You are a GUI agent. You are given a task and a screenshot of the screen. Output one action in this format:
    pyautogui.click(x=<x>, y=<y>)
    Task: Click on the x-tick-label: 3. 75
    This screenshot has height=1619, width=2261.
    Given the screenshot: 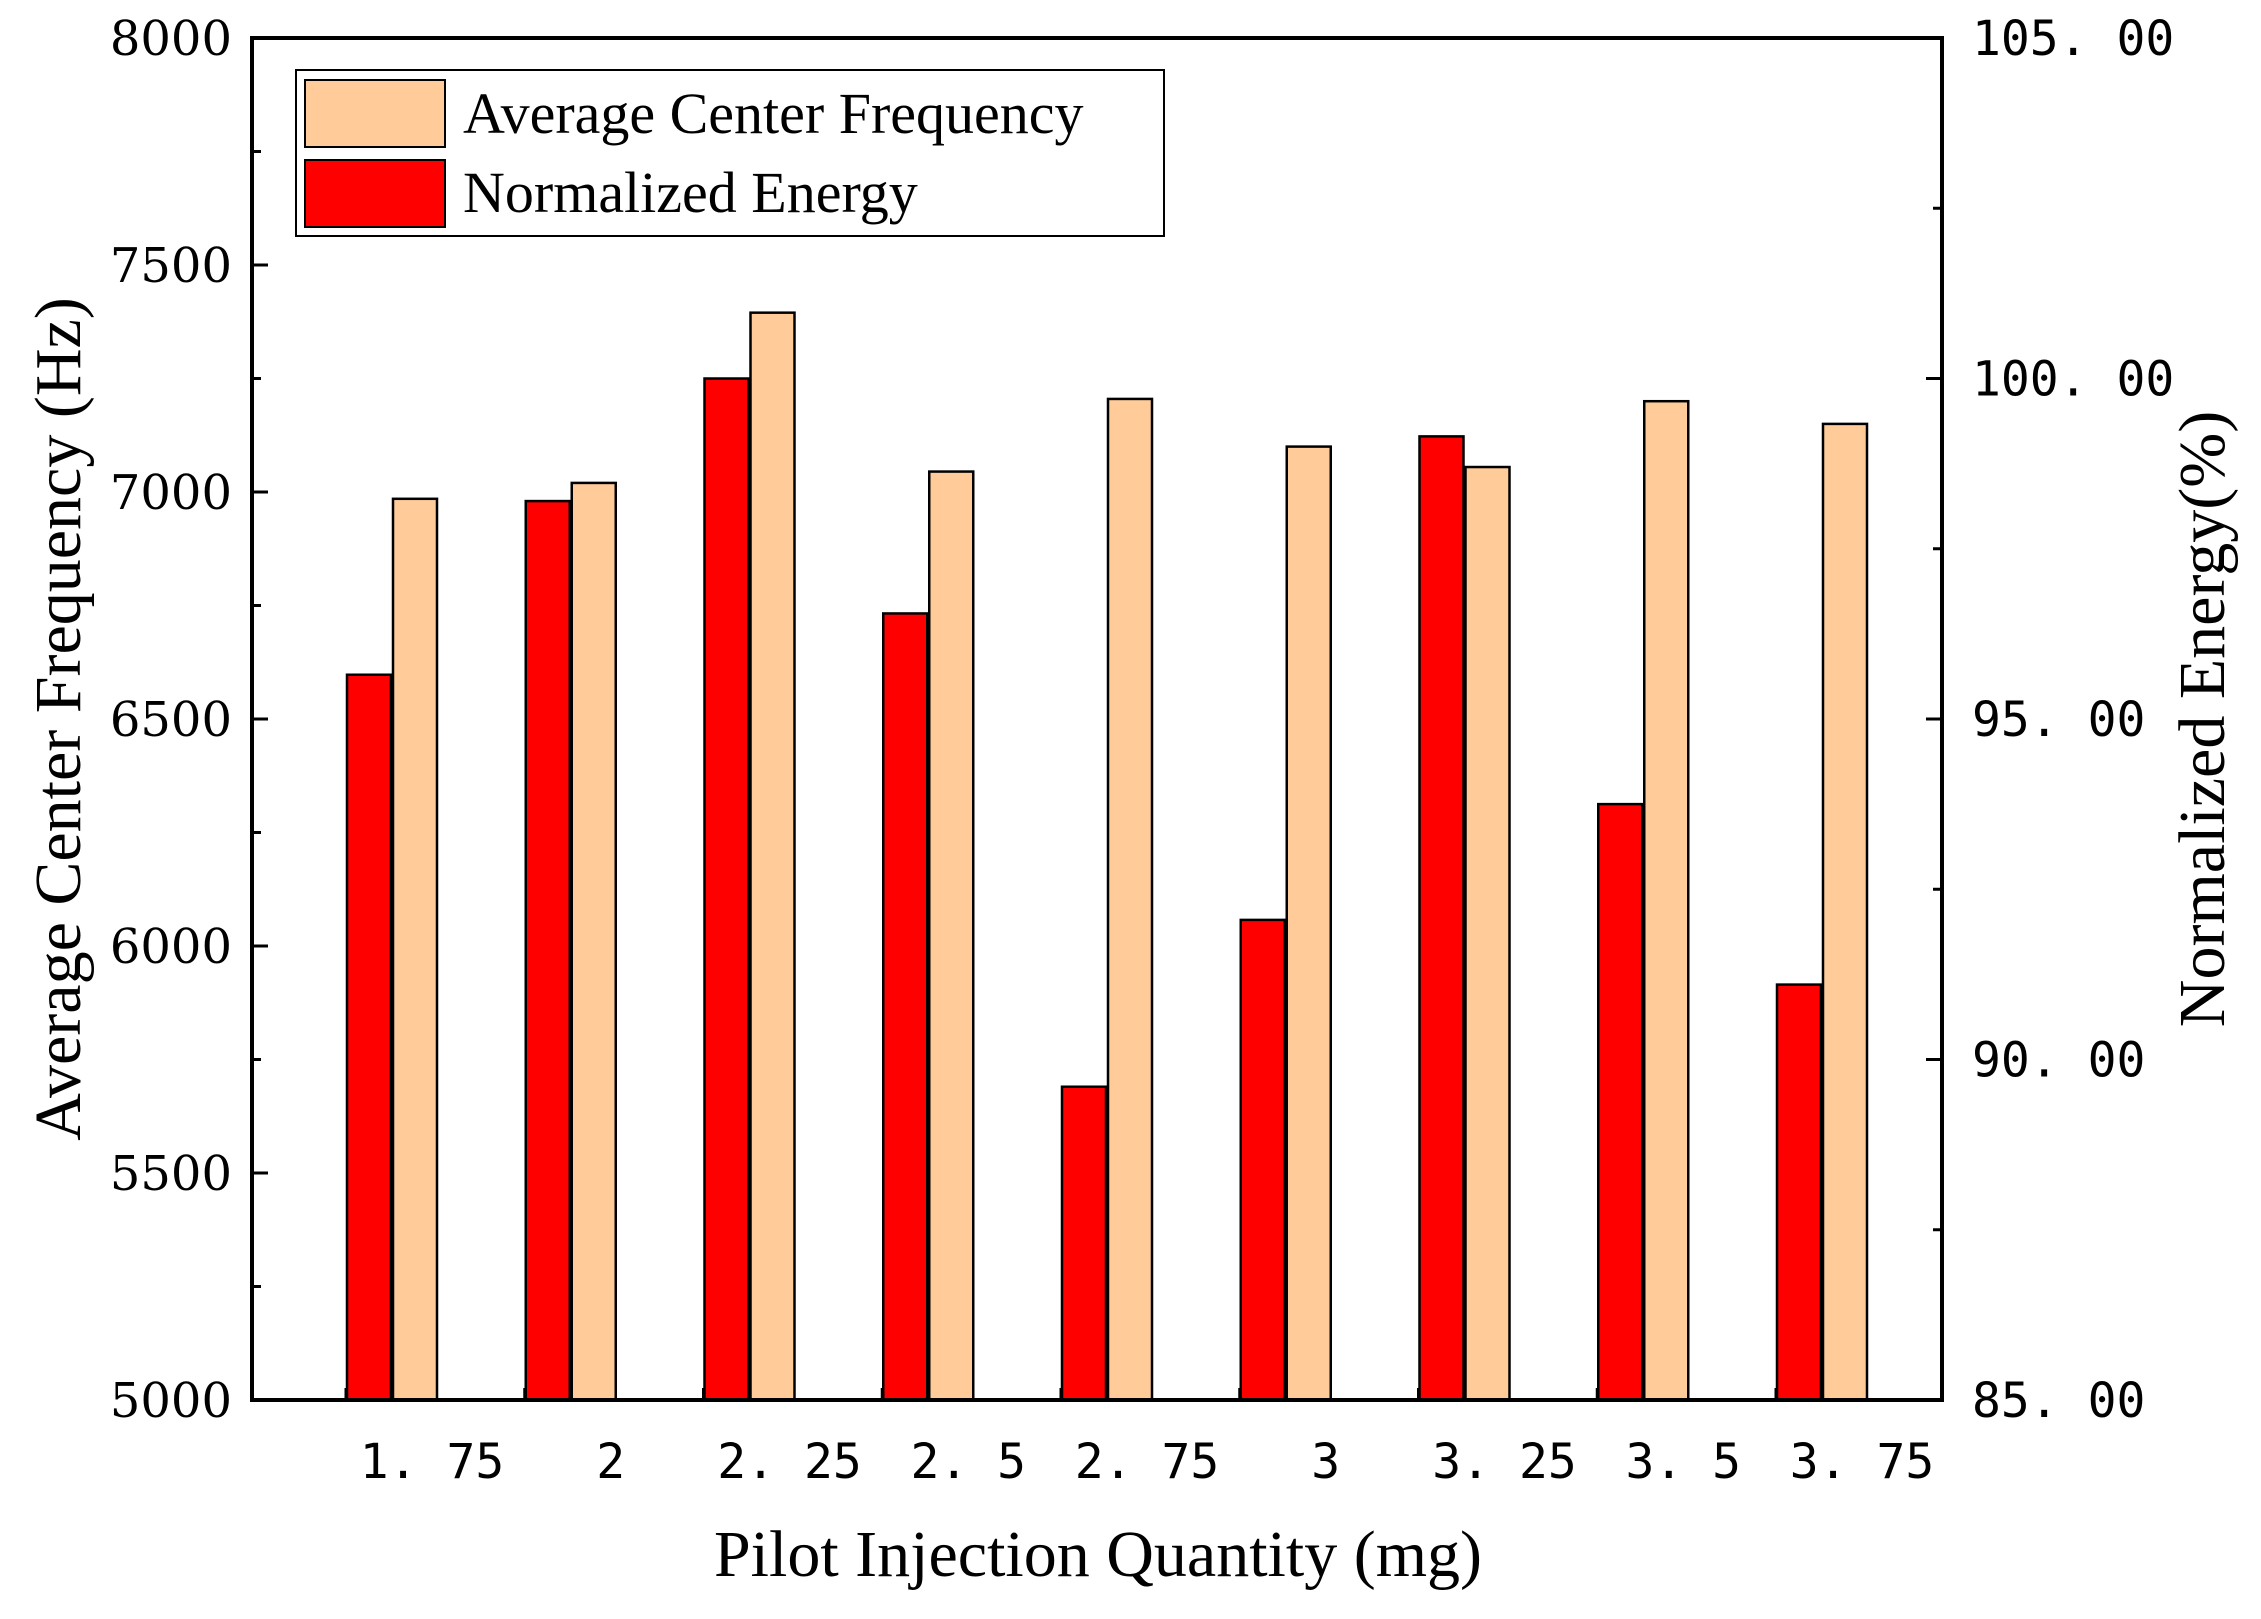 What is the action you would take?
    pyautogui.click(x=1862, y=1462)
    